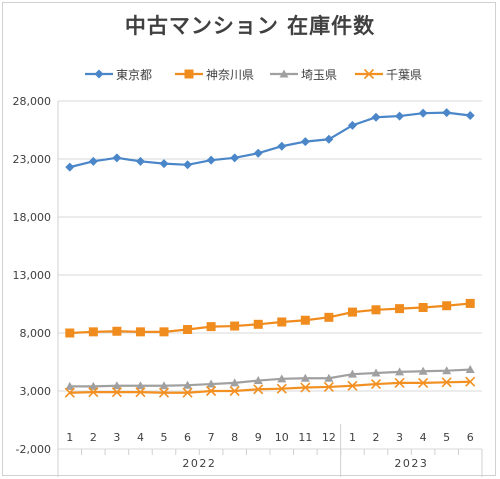  Describe the element at coordinates (32, 159) in the screenshot. I see `y-tick-label: 23,000` at that location.